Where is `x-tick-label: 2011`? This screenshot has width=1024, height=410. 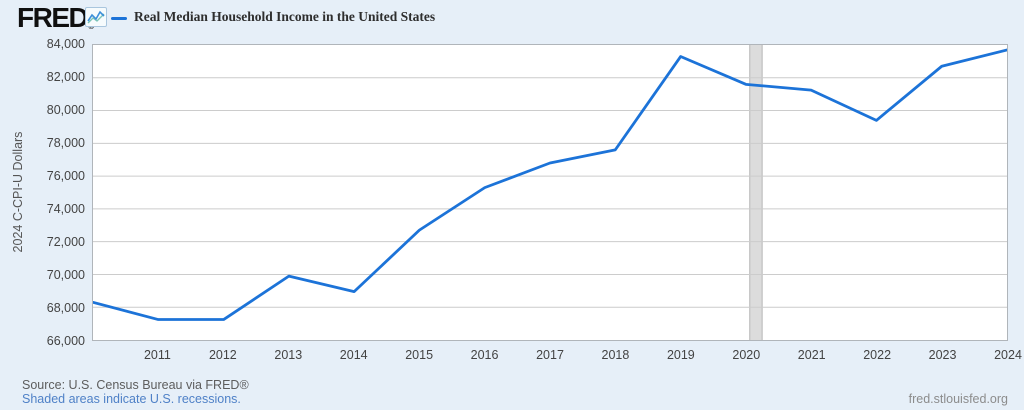
x-tick-label: 2011 is located at coordinates (157, 355).